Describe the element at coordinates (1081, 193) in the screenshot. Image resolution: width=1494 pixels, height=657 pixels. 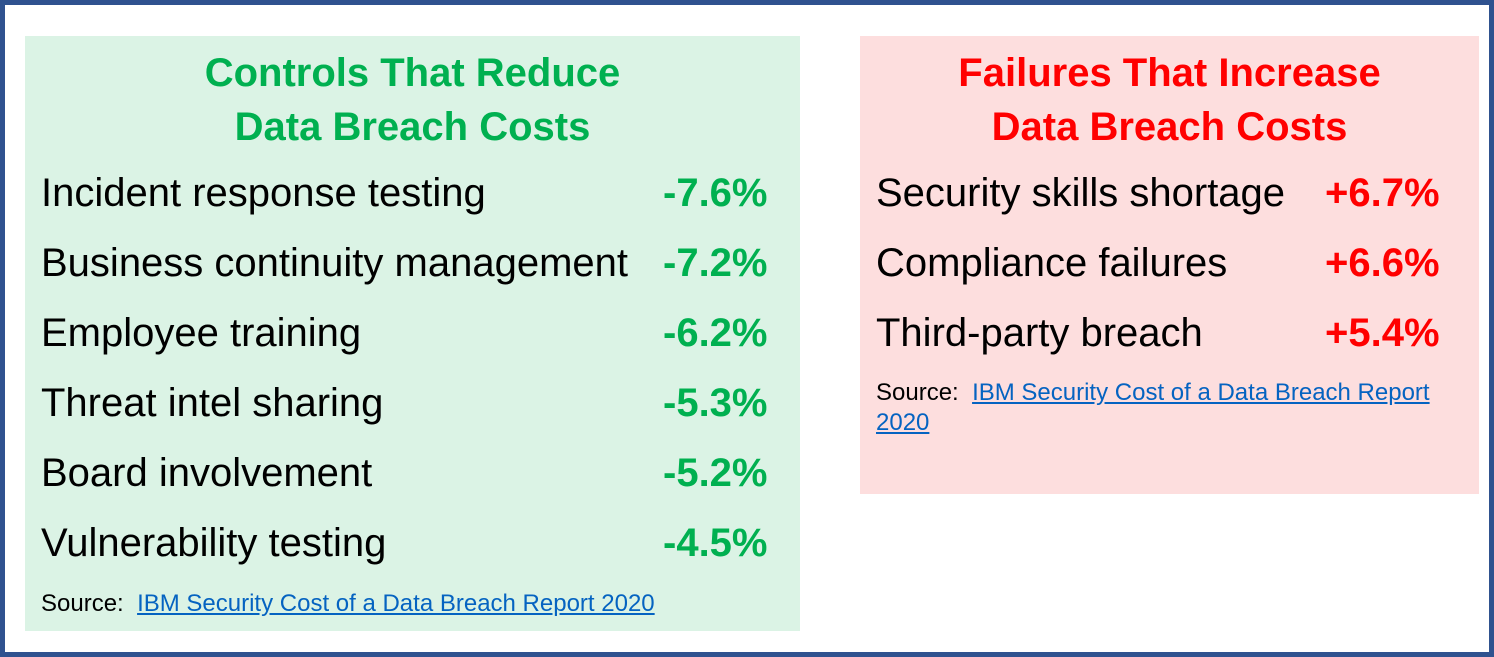
I see `item-label: Security skills shortage` at that location.